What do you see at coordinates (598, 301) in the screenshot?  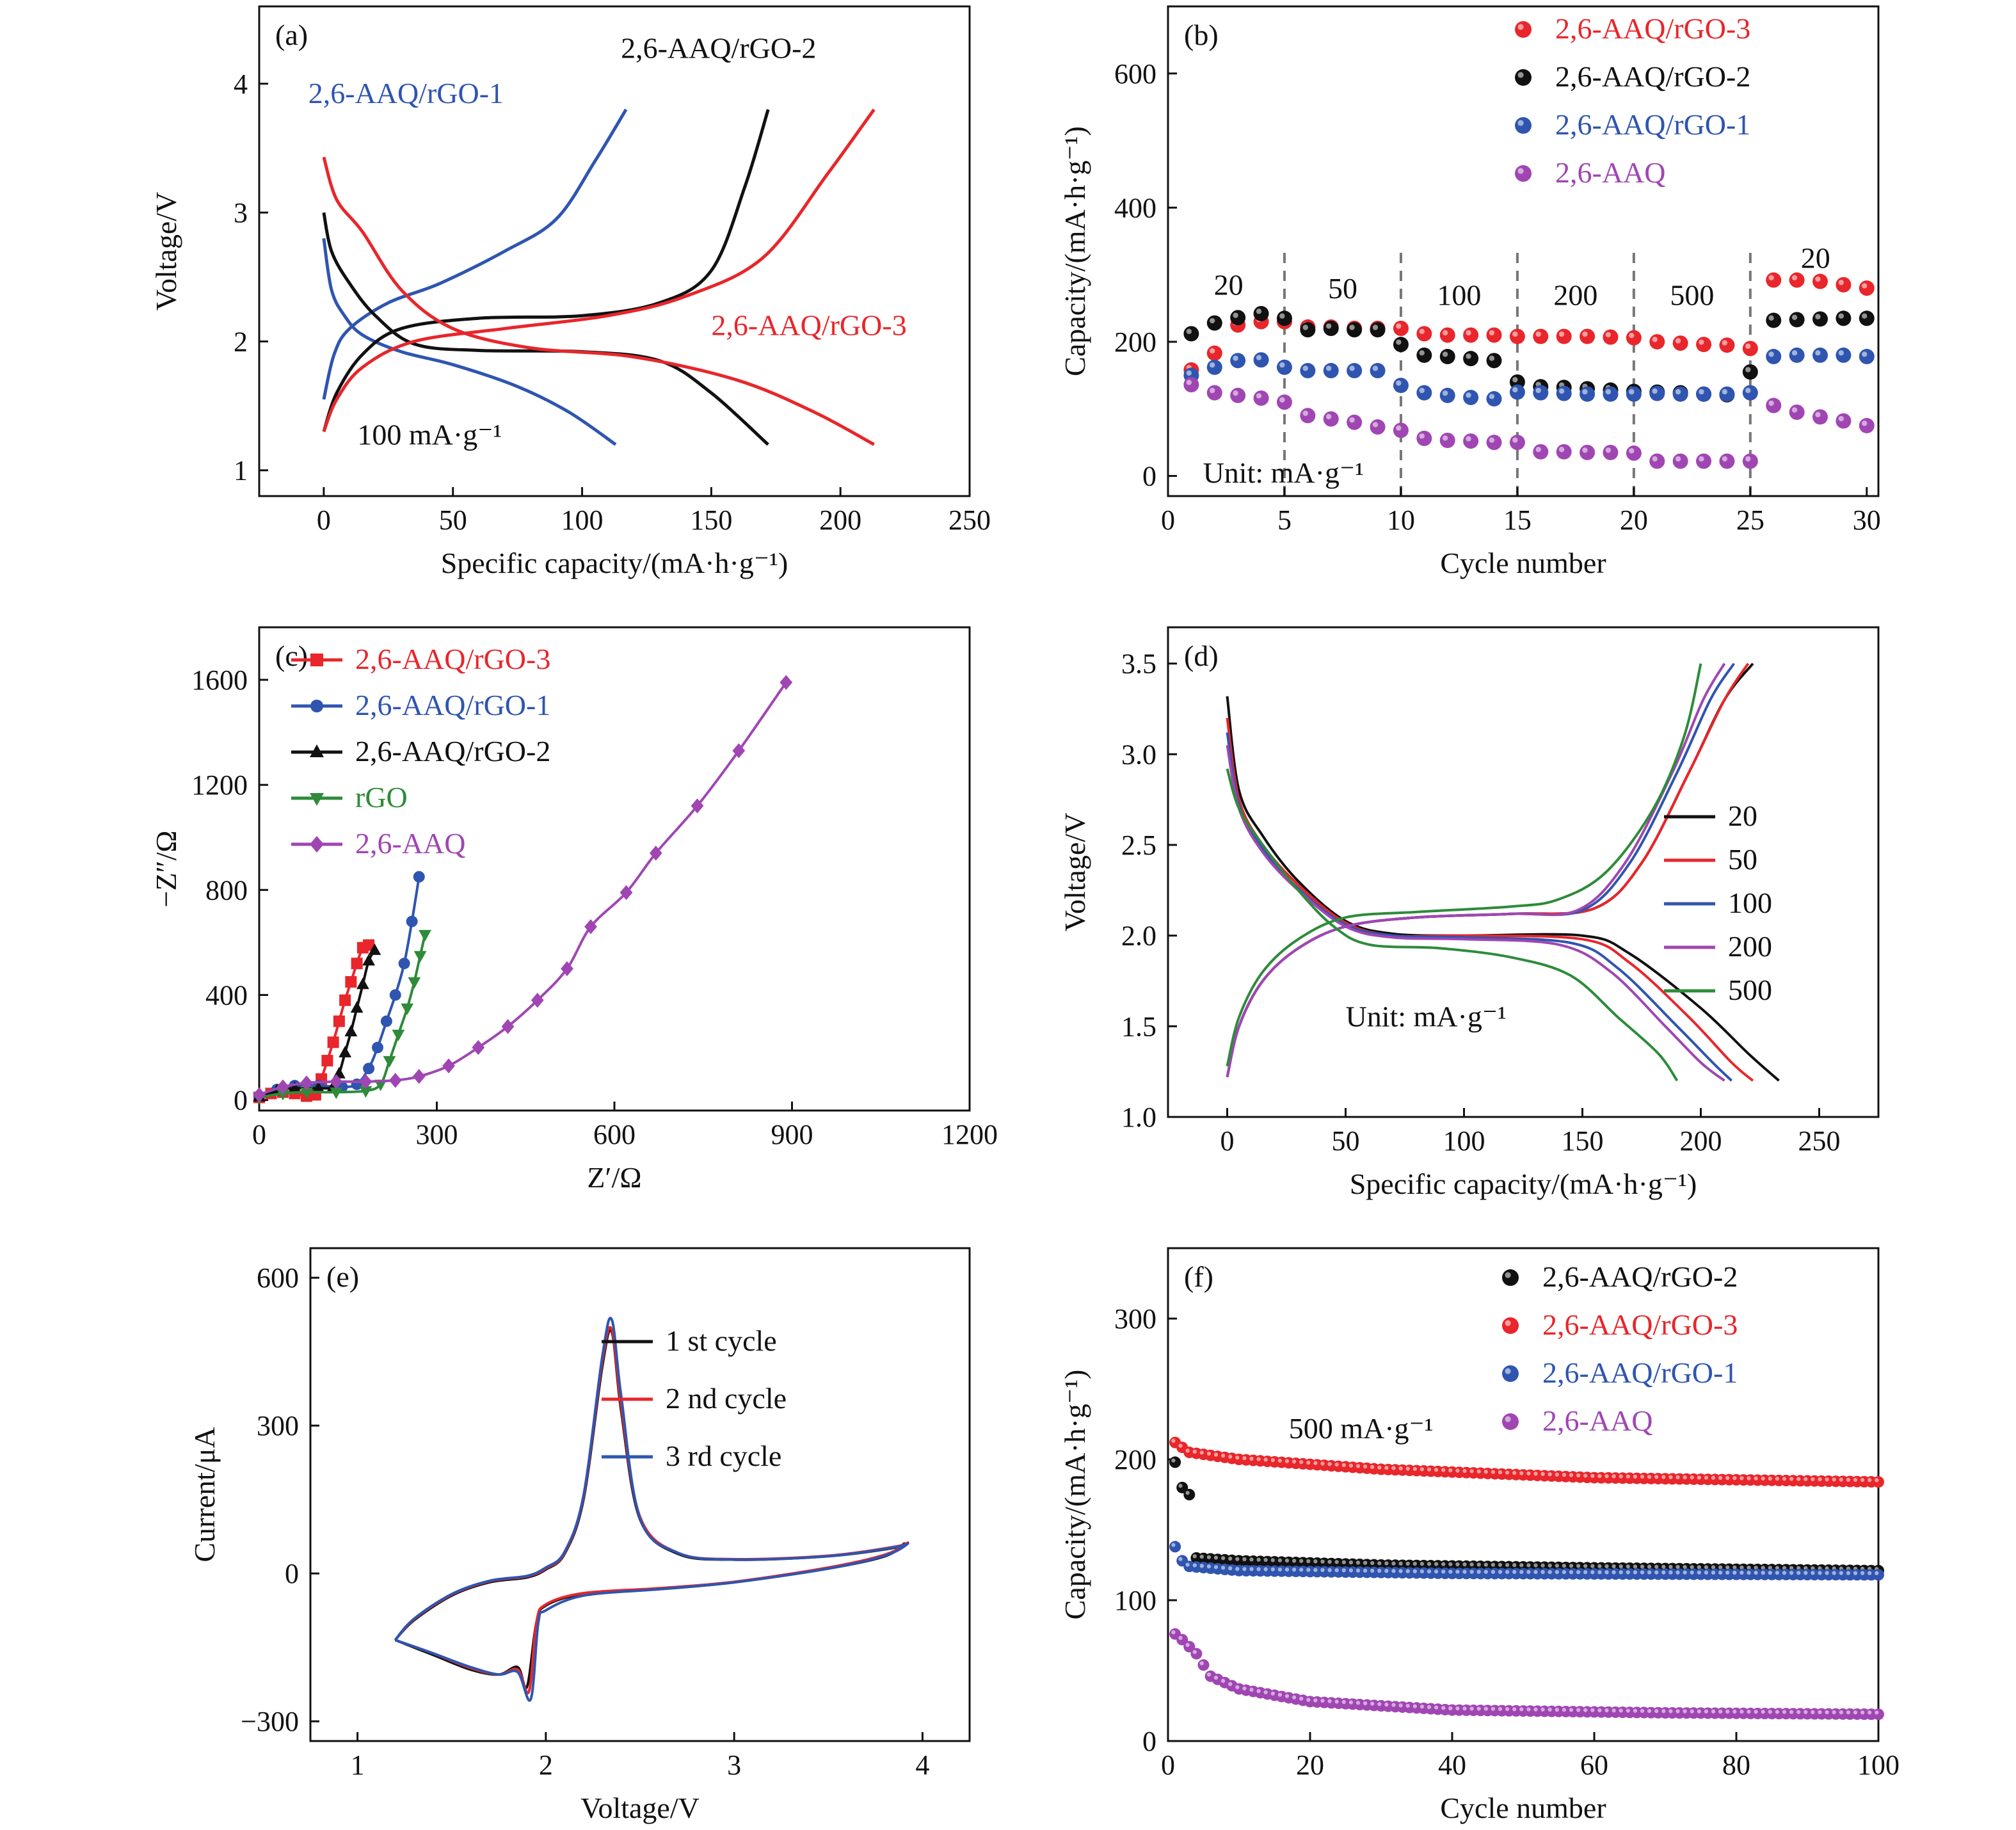 I see `series-red-discharge-curve` at bounding box center [598, 301].